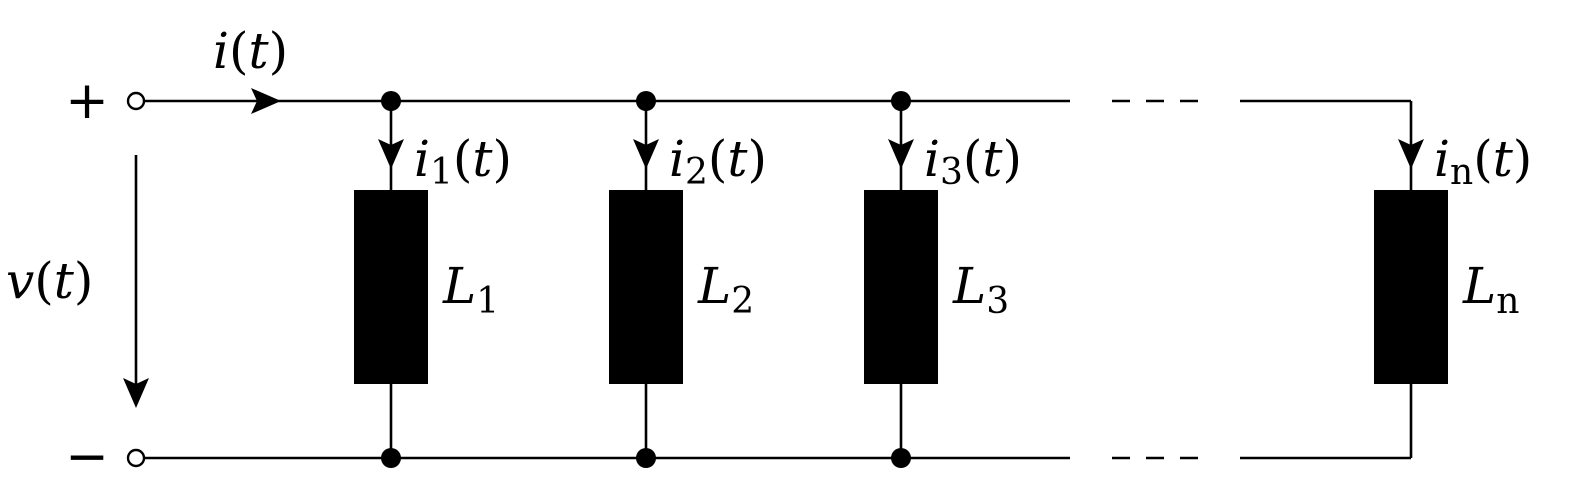  I want to click on inductor-1-label: L1, so click(470, 289).